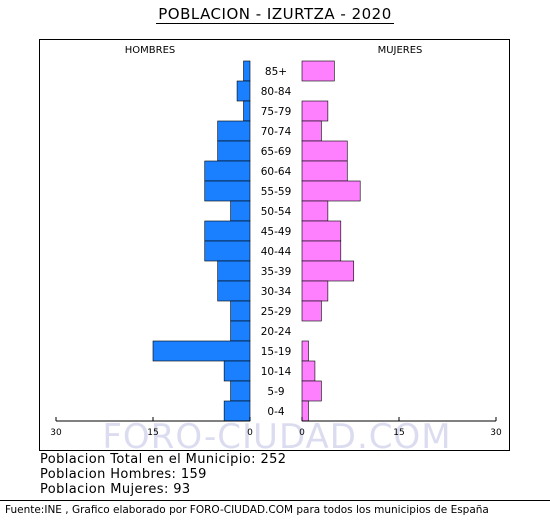 Image resolution: width=550 pixels, height=520 pixels. What do you see at coordinates (276, 434) in the screenshot?
I see `watermark-text: FORO-CIUDAD.COM` at bounding box center [276, 434].